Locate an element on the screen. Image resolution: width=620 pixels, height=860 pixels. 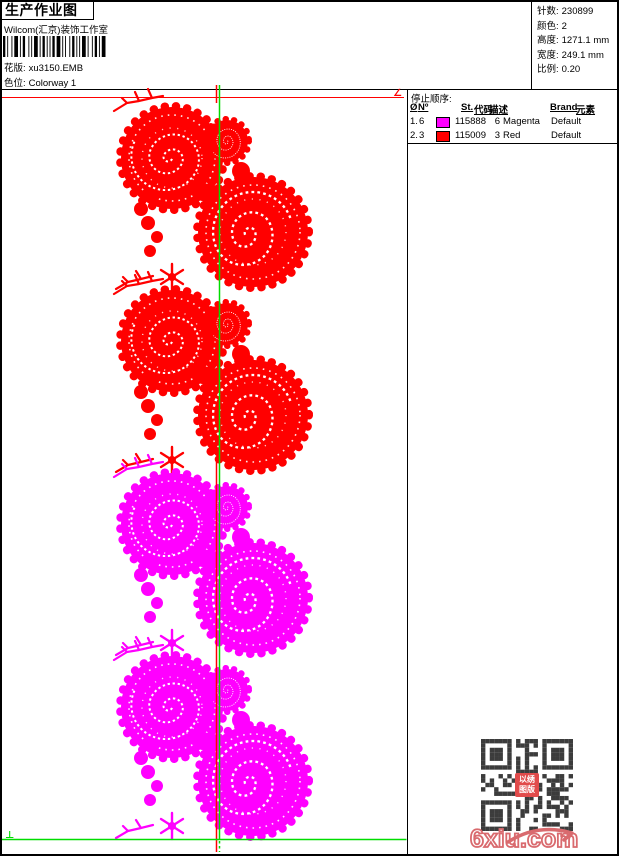
table-header-row: Ø Nº St. 代码 描述 Brand 元素 is located at coordinates (514, 109).